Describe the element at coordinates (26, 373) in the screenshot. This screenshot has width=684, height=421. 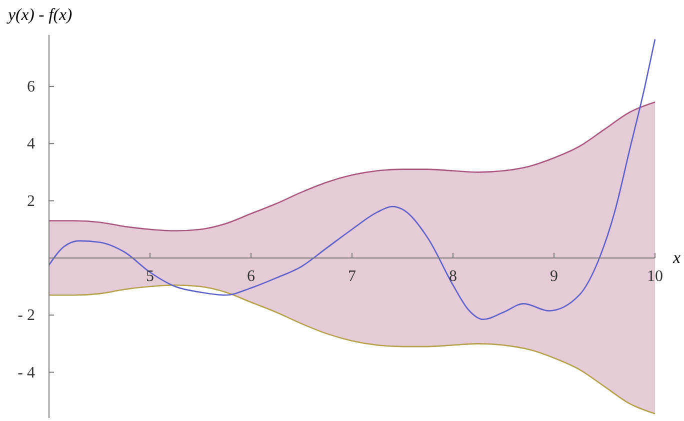
I see `y-tick-label: - 4` at that location.